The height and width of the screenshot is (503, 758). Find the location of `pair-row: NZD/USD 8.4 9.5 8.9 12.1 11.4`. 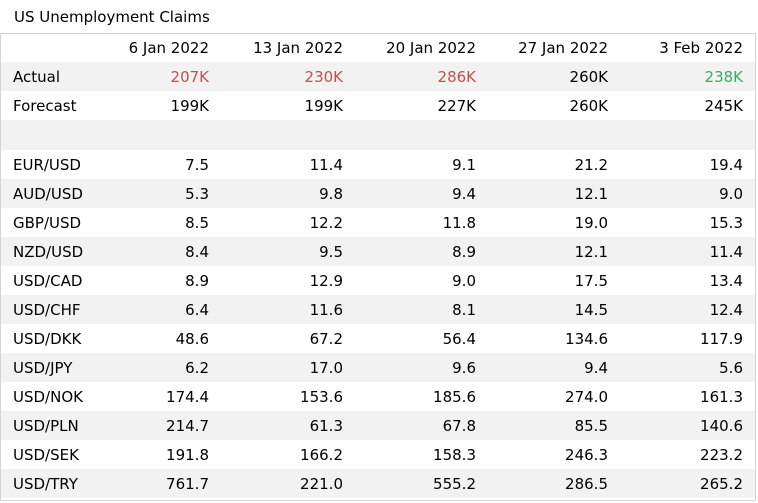

pair-row: NZD/USD 8.4 9.5 8.9 12.1 11.4 is located at coordinates (378, 251).